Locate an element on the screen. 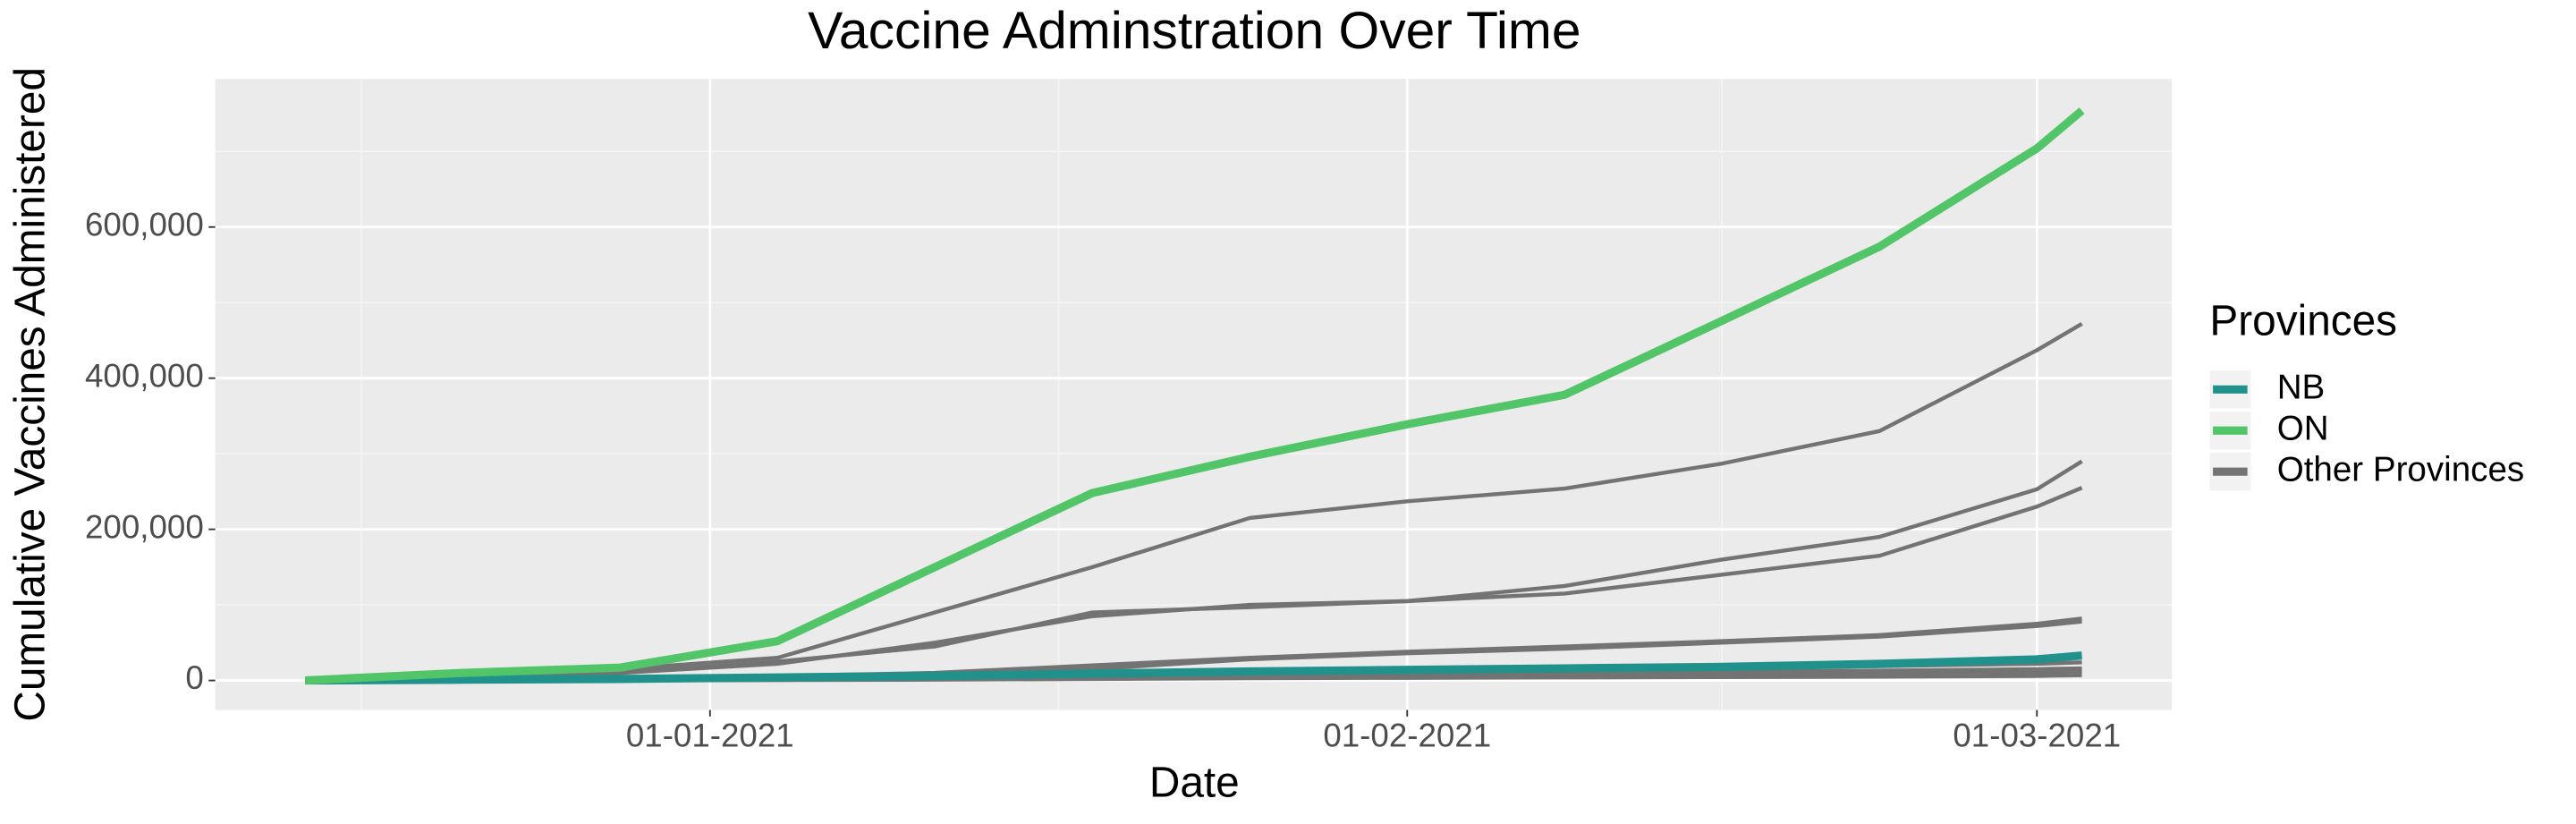  x-axis-title: Date is located at coordinates (1194, 783).